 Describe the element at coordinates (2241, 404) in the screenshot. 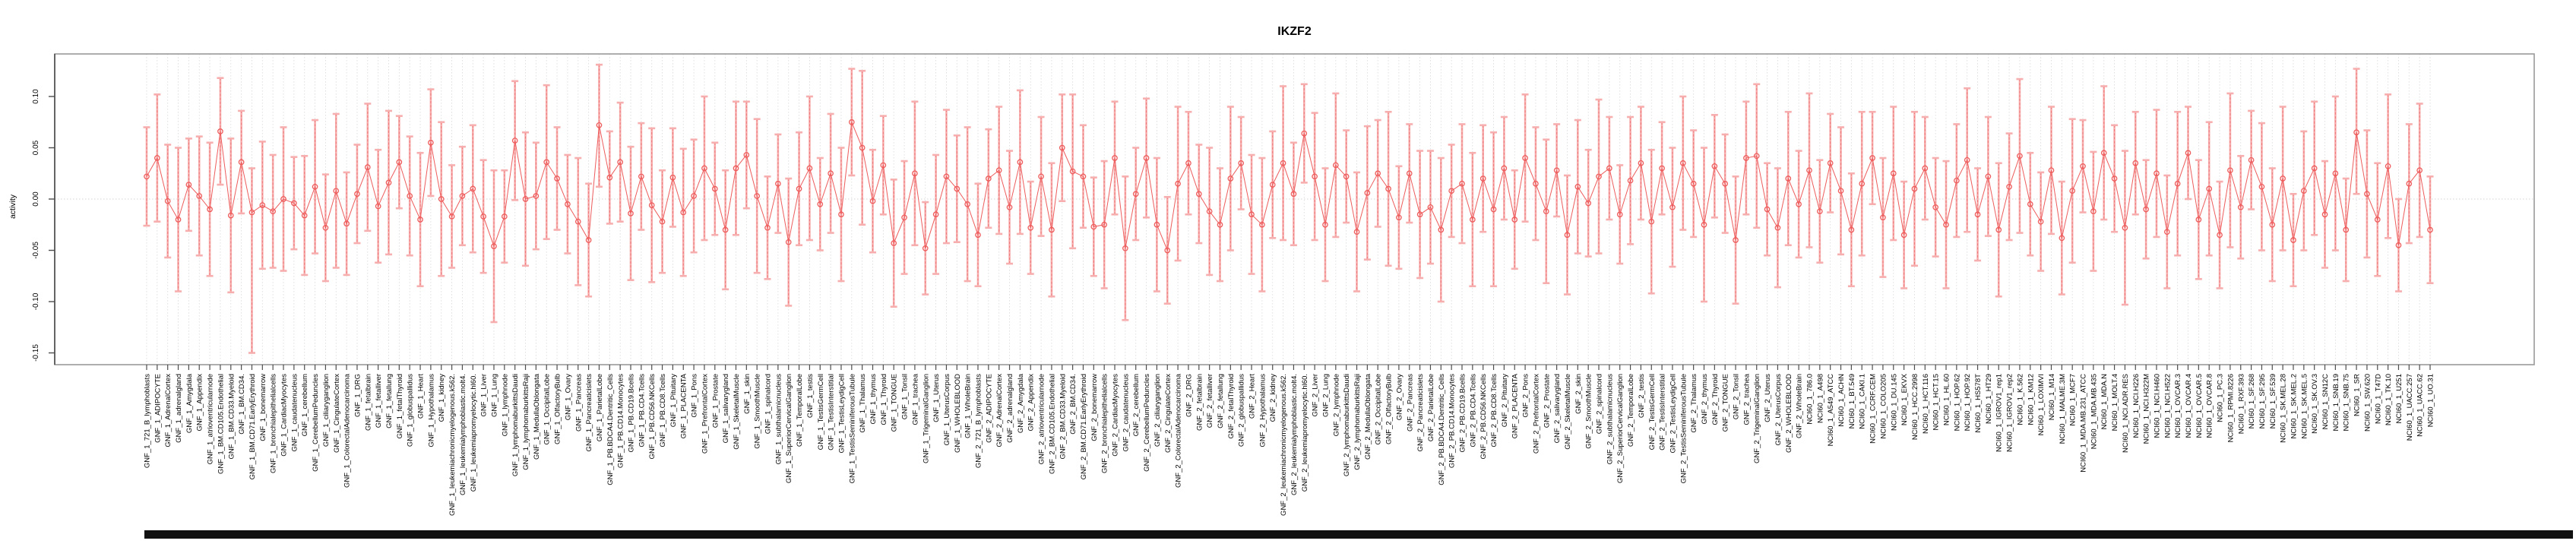

I see `x-tick-label: NCI60_1_RXF.393` at that location.